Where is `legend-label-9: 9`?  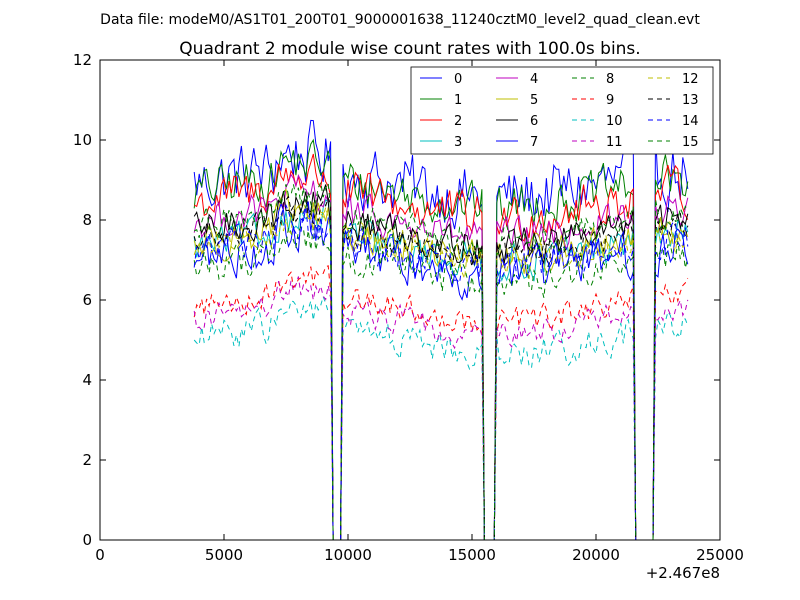
legend-label-9: 9 is located at coordinates (610, 100).